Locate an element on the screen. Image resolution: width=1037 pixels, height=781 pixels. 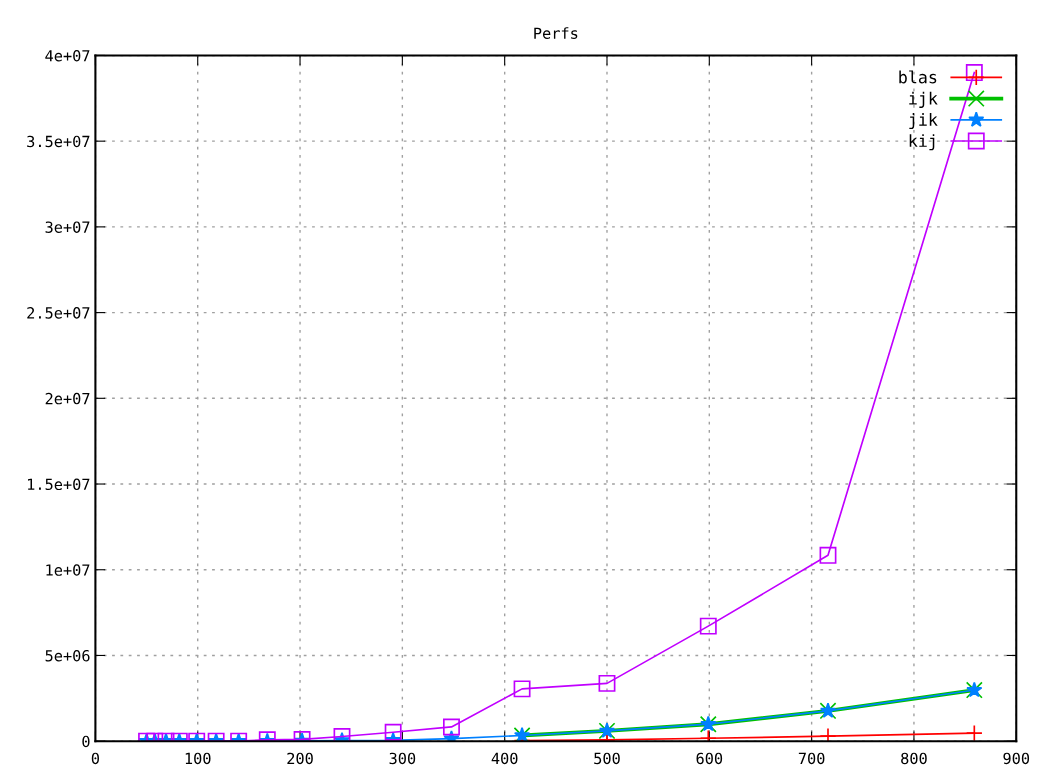
y-tick-label: 1.5e+07 is located at coordinates (58, 484).